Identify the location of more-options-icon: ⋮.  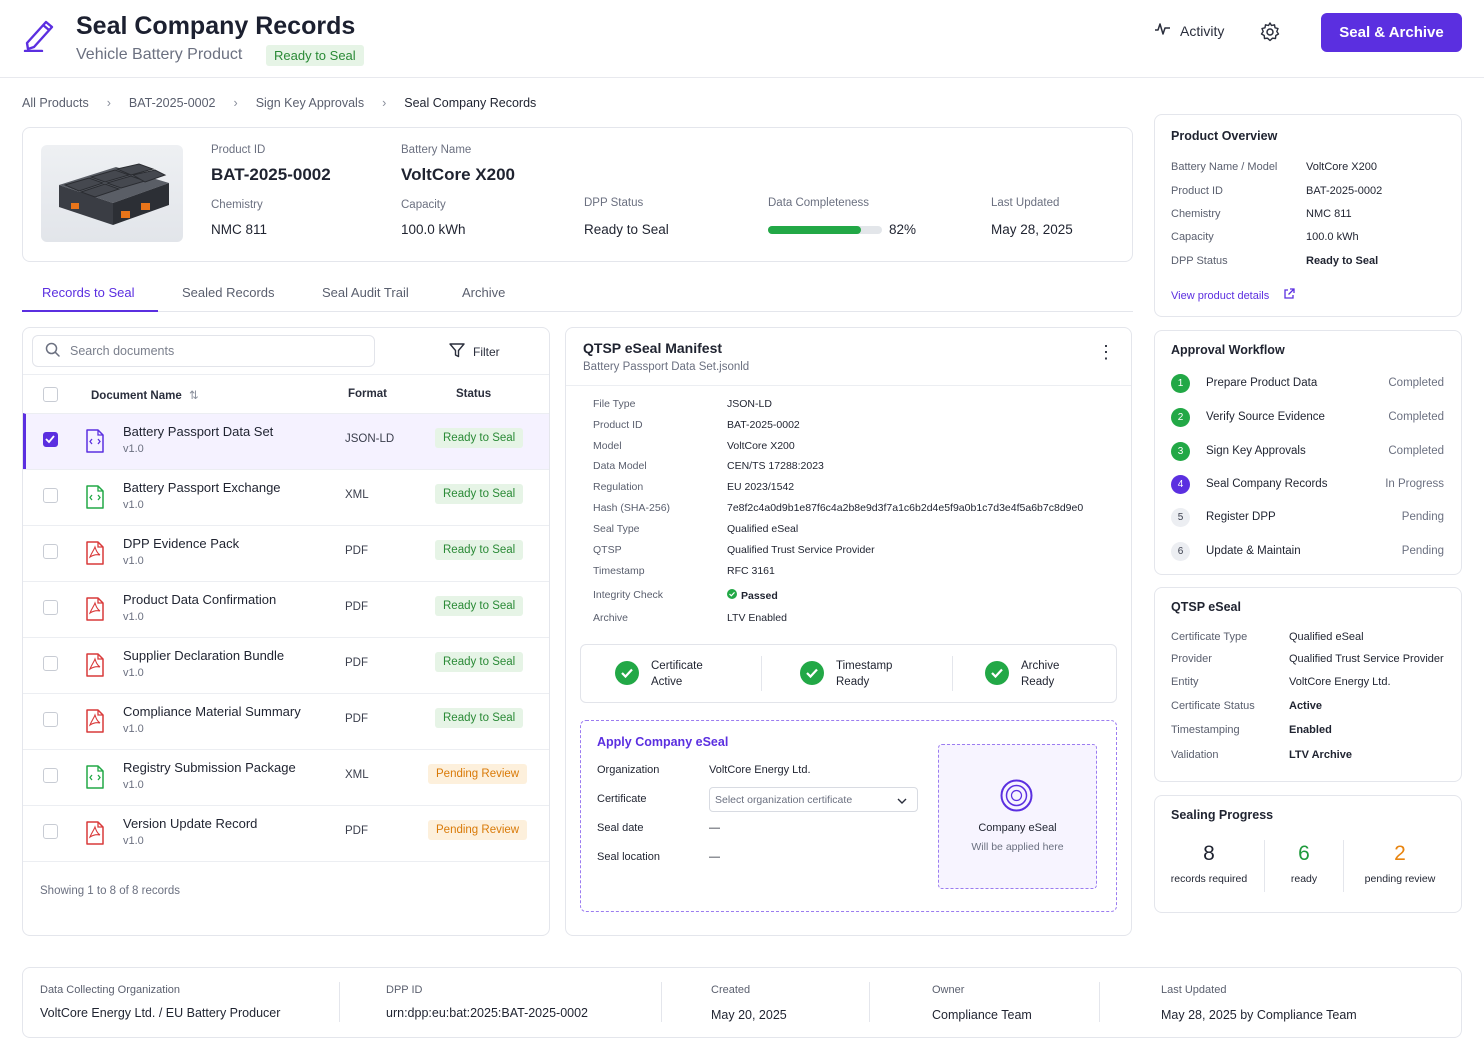
(1106, 352).